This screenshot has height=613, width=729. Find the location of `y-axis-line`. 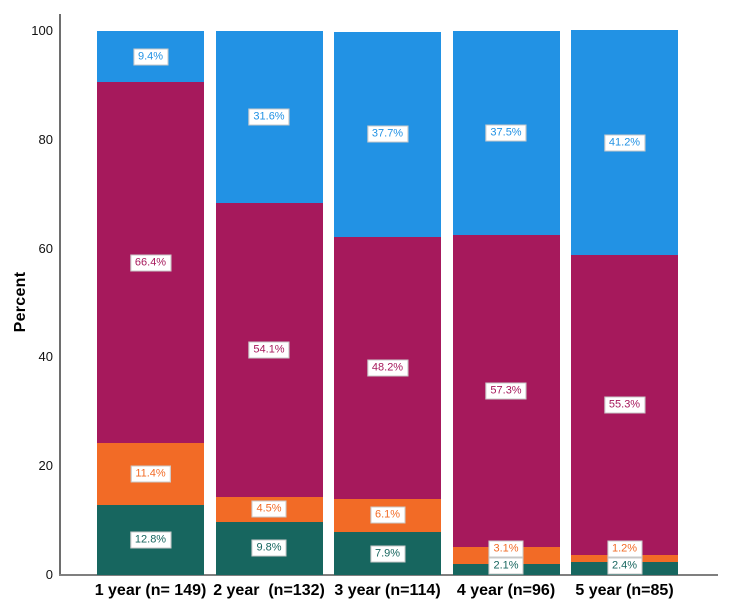

y-axis-line is located at coordinates (60, 294).